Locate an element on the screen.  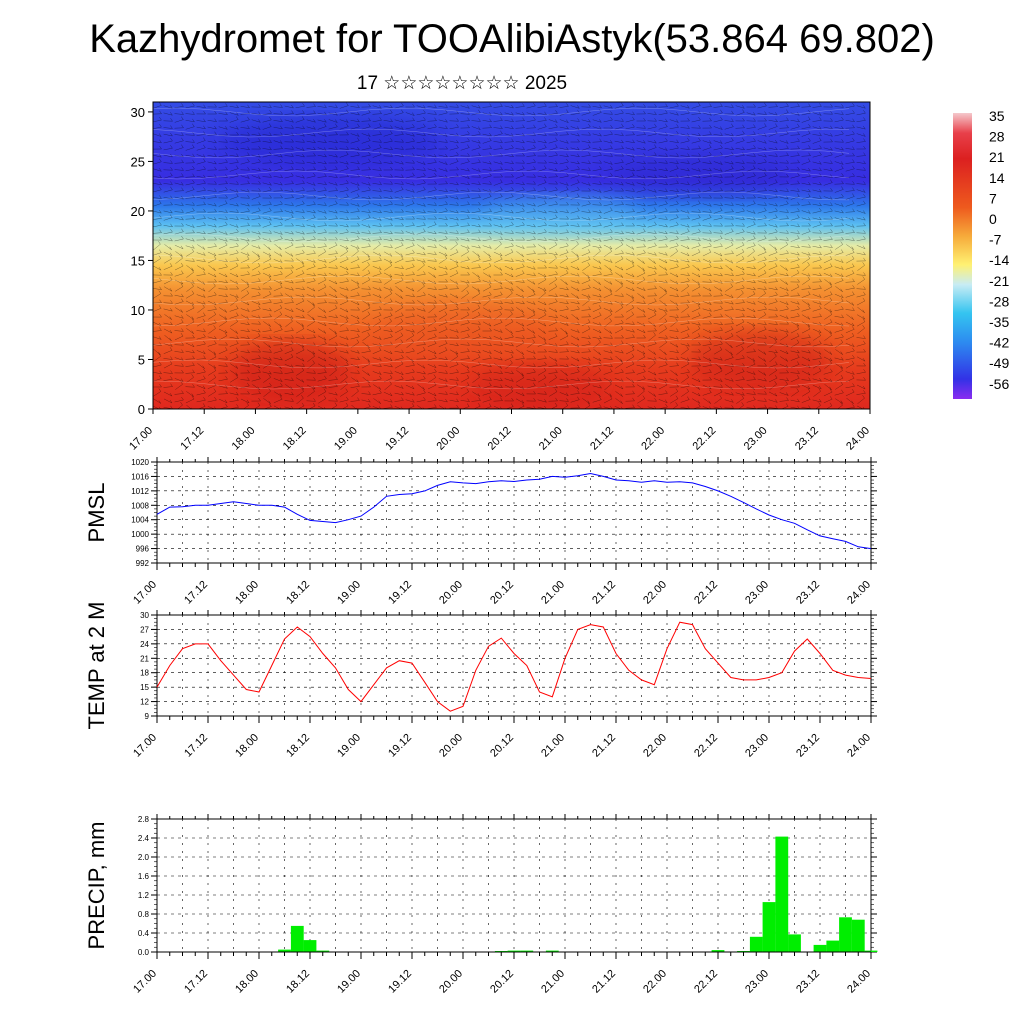
y-tick-label: 24 is located at coordinates (144, 644).